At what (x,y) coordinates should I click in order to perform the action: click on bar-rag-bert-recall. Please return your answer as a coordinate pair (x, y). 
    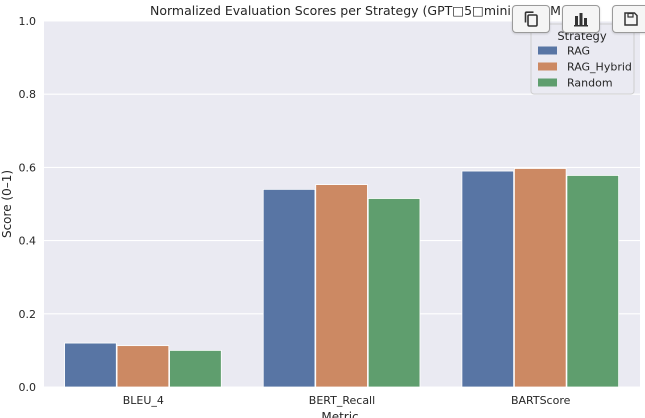
    Looking at the image, I should click on (289, 288).